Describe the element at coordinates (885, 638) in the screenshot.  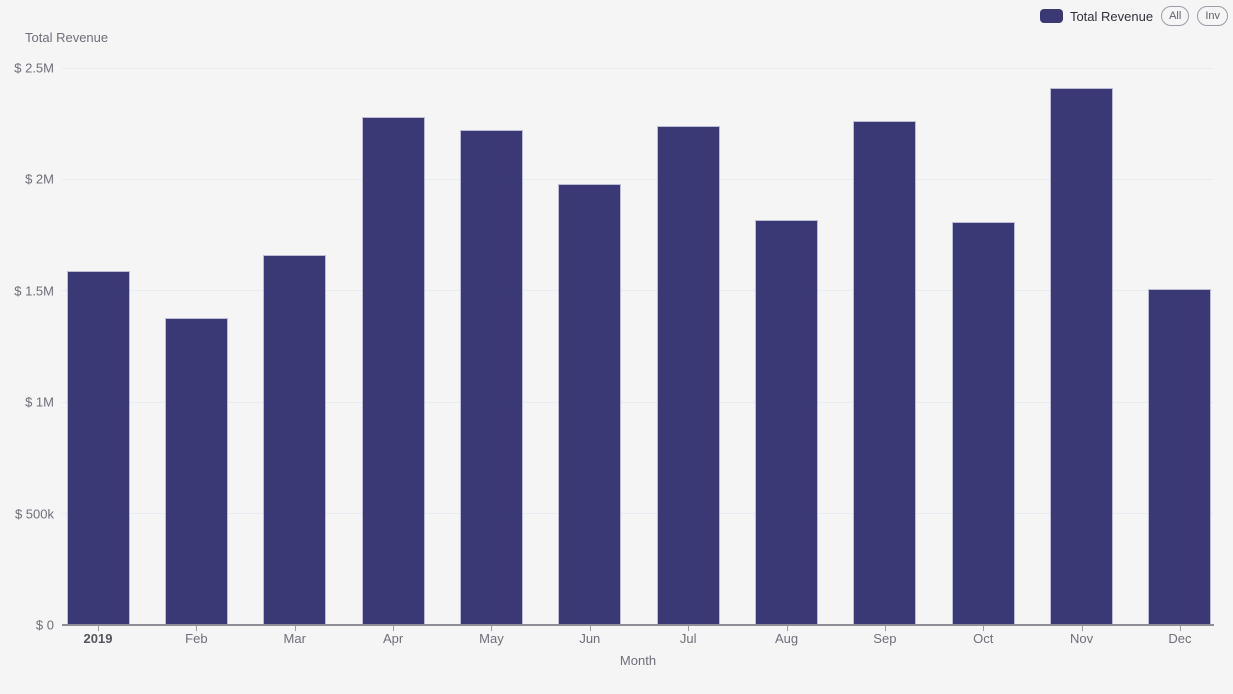
I see `x-tick-label-sep: Sep` at that location.